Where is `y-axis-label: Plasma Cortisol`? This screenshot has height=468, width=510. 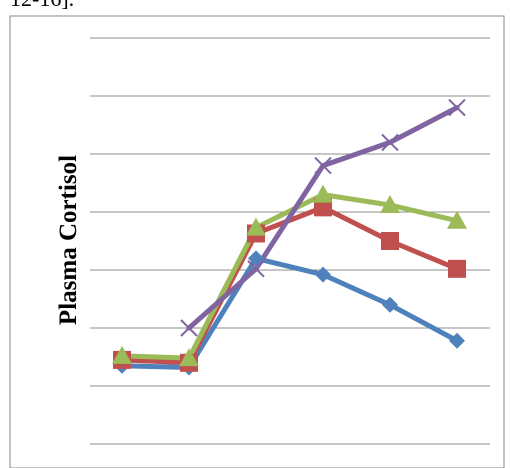 y-axis-label: Plasma Cortisol is located at coordinates (68, 240).